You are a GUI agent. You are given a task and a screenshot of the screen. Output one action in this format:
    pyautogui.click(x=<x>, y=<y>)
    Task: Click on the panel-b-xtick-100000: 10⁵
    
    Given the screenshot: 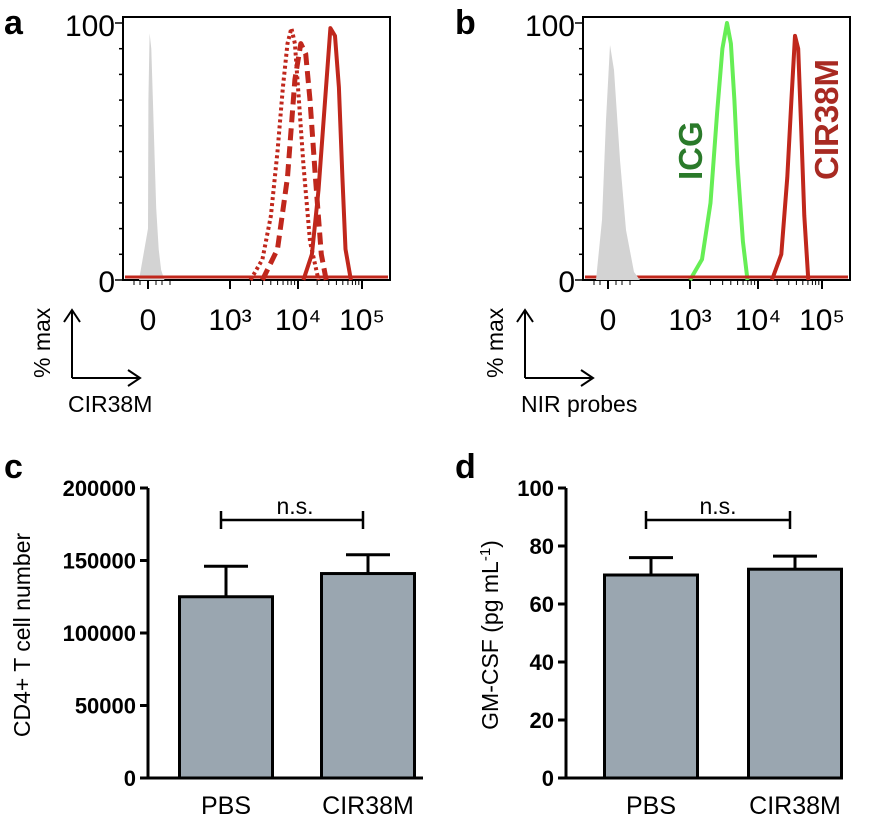 What is the action you would take?
    pyautogui.click(x=822, y=320)
    